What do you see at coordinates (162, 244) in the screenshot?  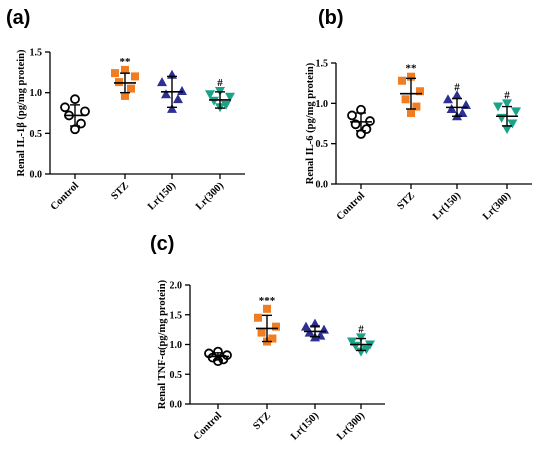 I see `panel-label: (c)` at bounding box center [162, 244].